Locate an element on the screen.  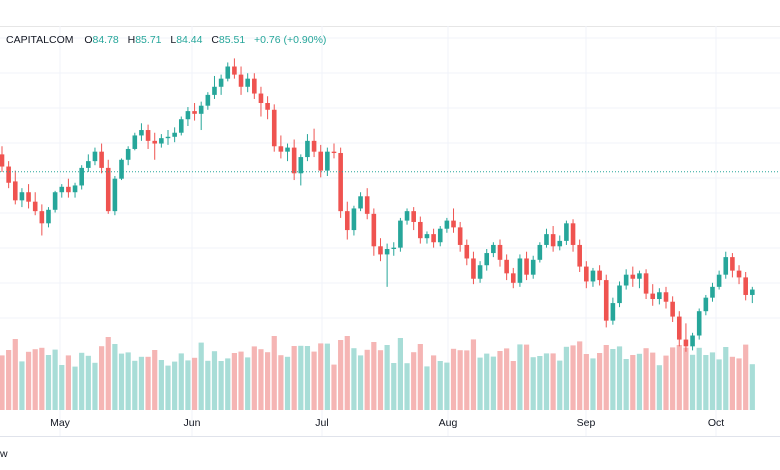
x-tick-label: Jul is located at coordinates (321, 423).